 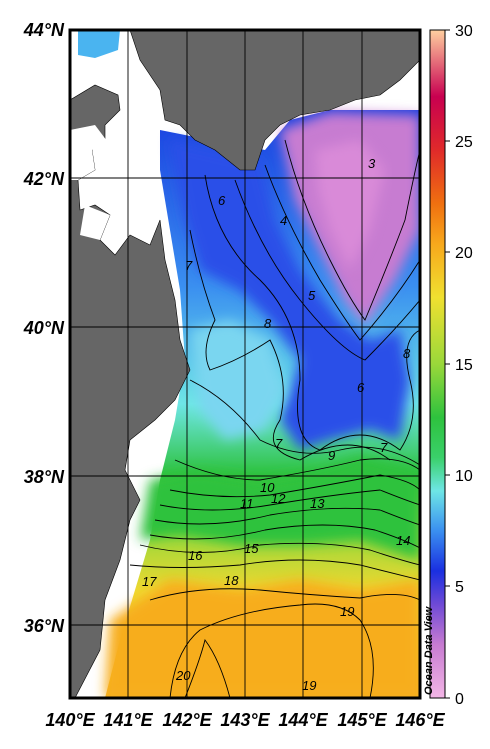 I want to click on lat-label-42N: 42°N, so click(x=44, y=179).